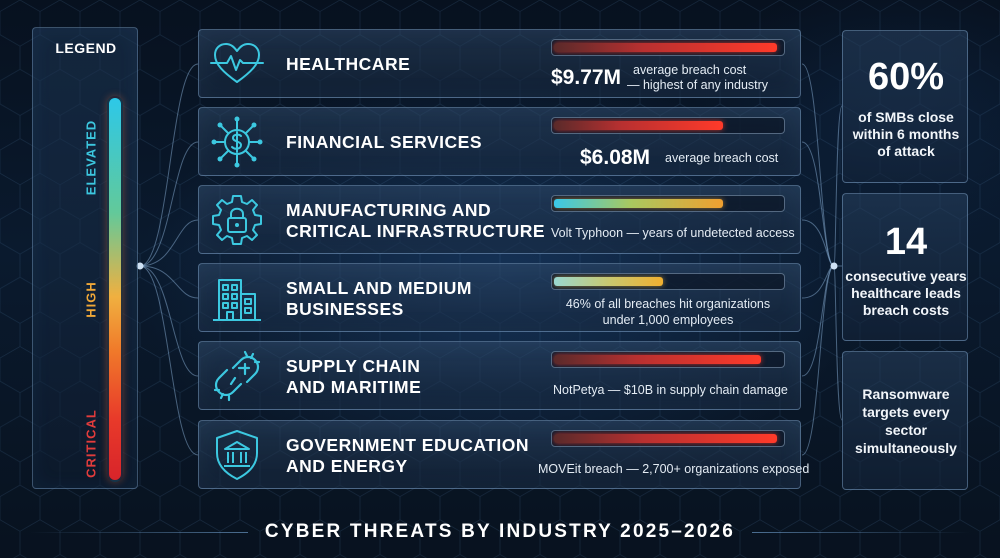 This screenshot has width=1000, height=558. Describe the element at coordinates (347, 466) in the screenshot. I see `industry-title-line-2: AND ENERGY` at that location.